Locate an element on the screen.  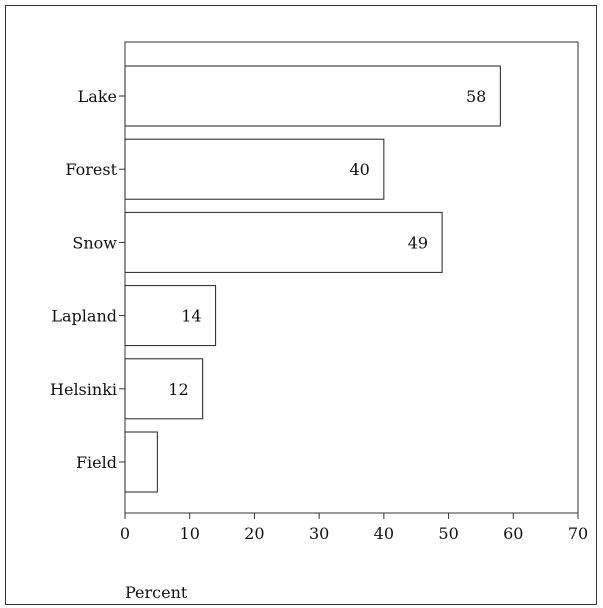
bar-forest is located at coordinates (254, 169).